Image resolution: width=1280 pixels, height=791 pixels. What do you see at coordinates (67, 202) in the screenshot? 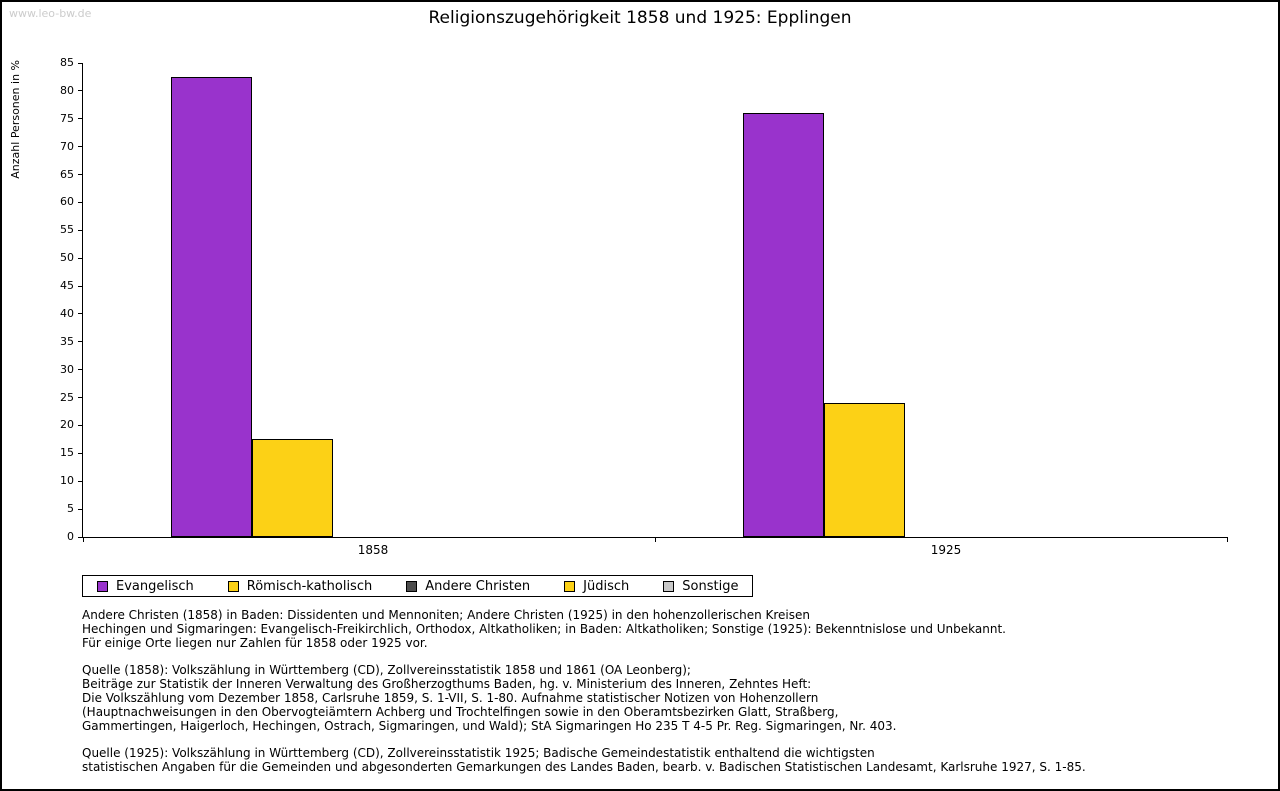
I see `y-tick-label: 60` at bounding box center [67, 202].